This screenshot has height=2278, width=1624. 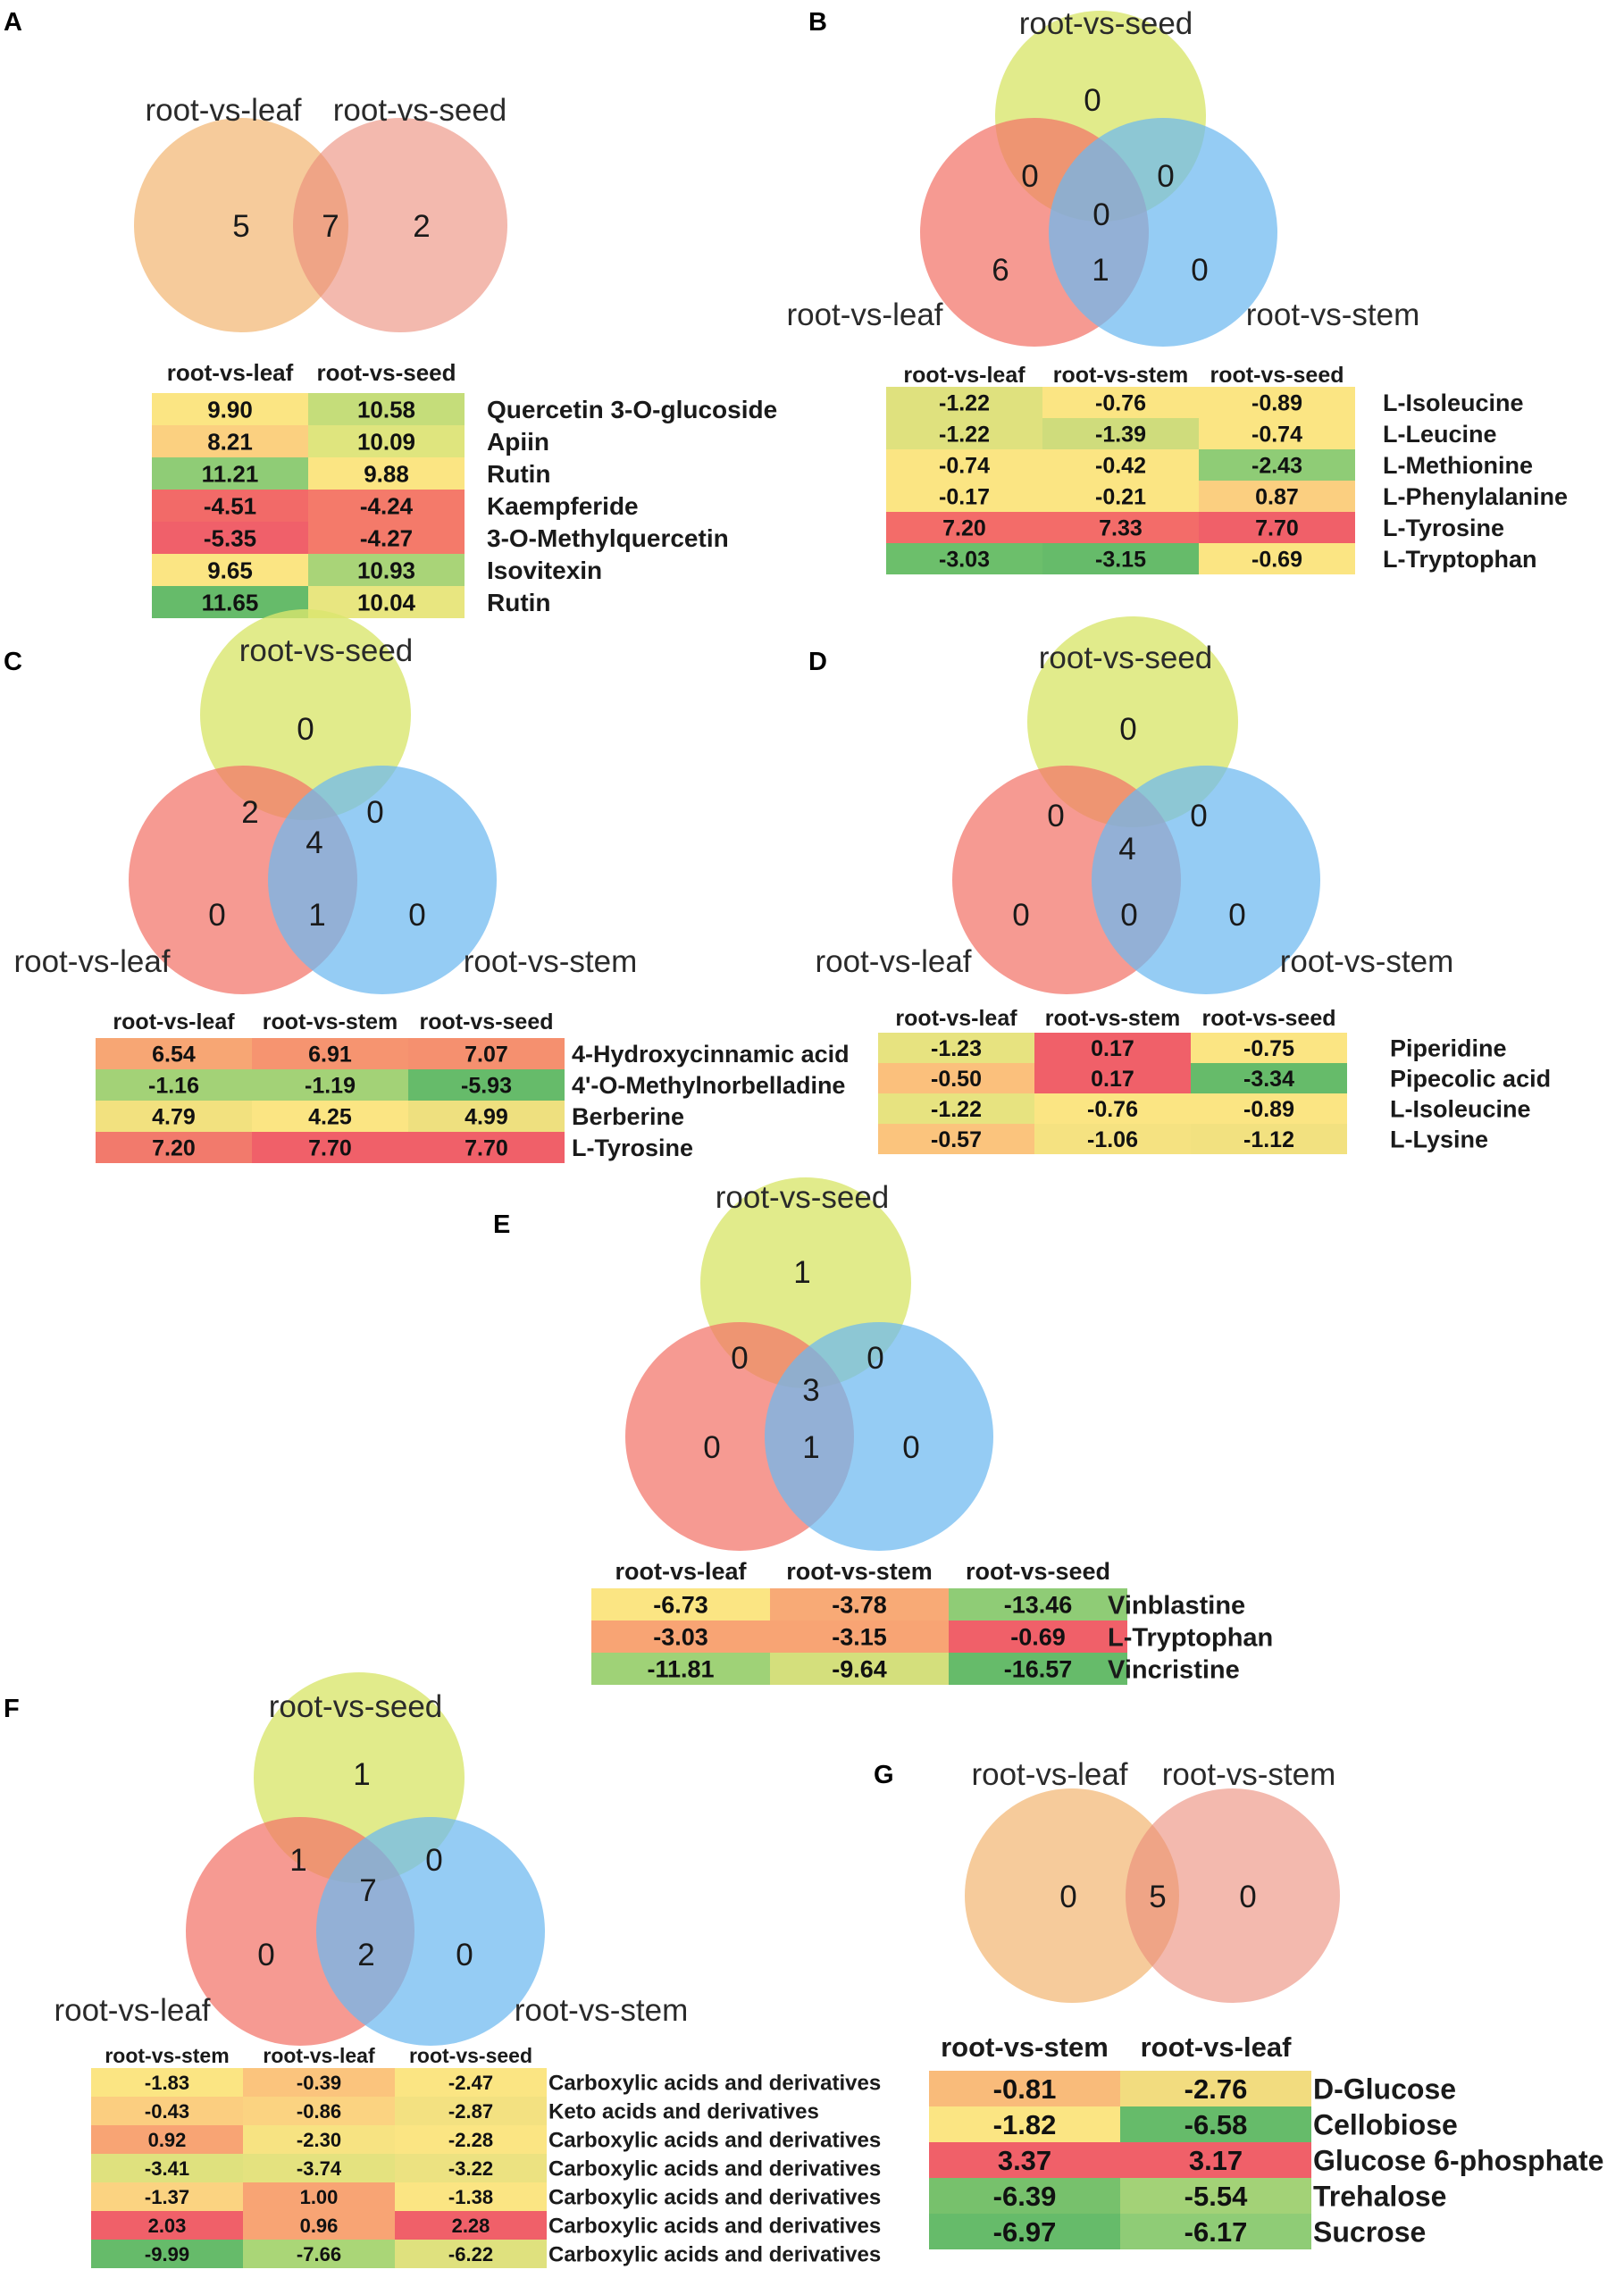 I want to click on cell-value: -6.22, so click(x=470, y=2254).